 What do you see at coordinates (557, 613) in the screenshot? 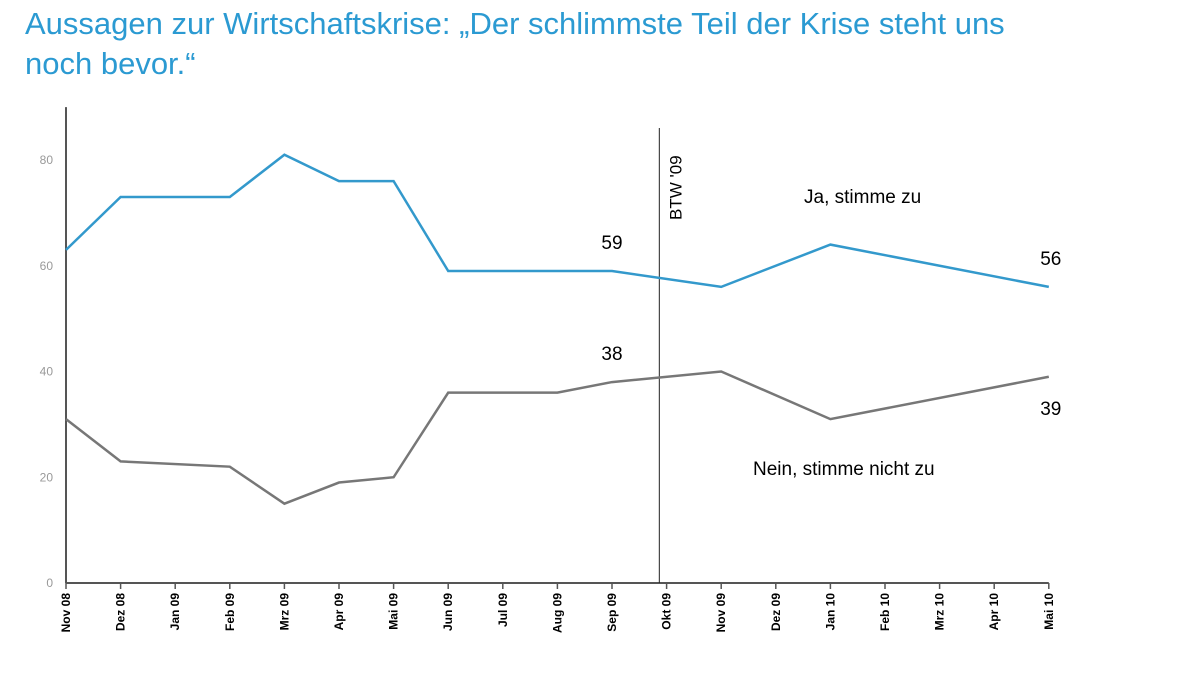
I see `x-tick-label: Aug 09` at bounding box center [557, 613].